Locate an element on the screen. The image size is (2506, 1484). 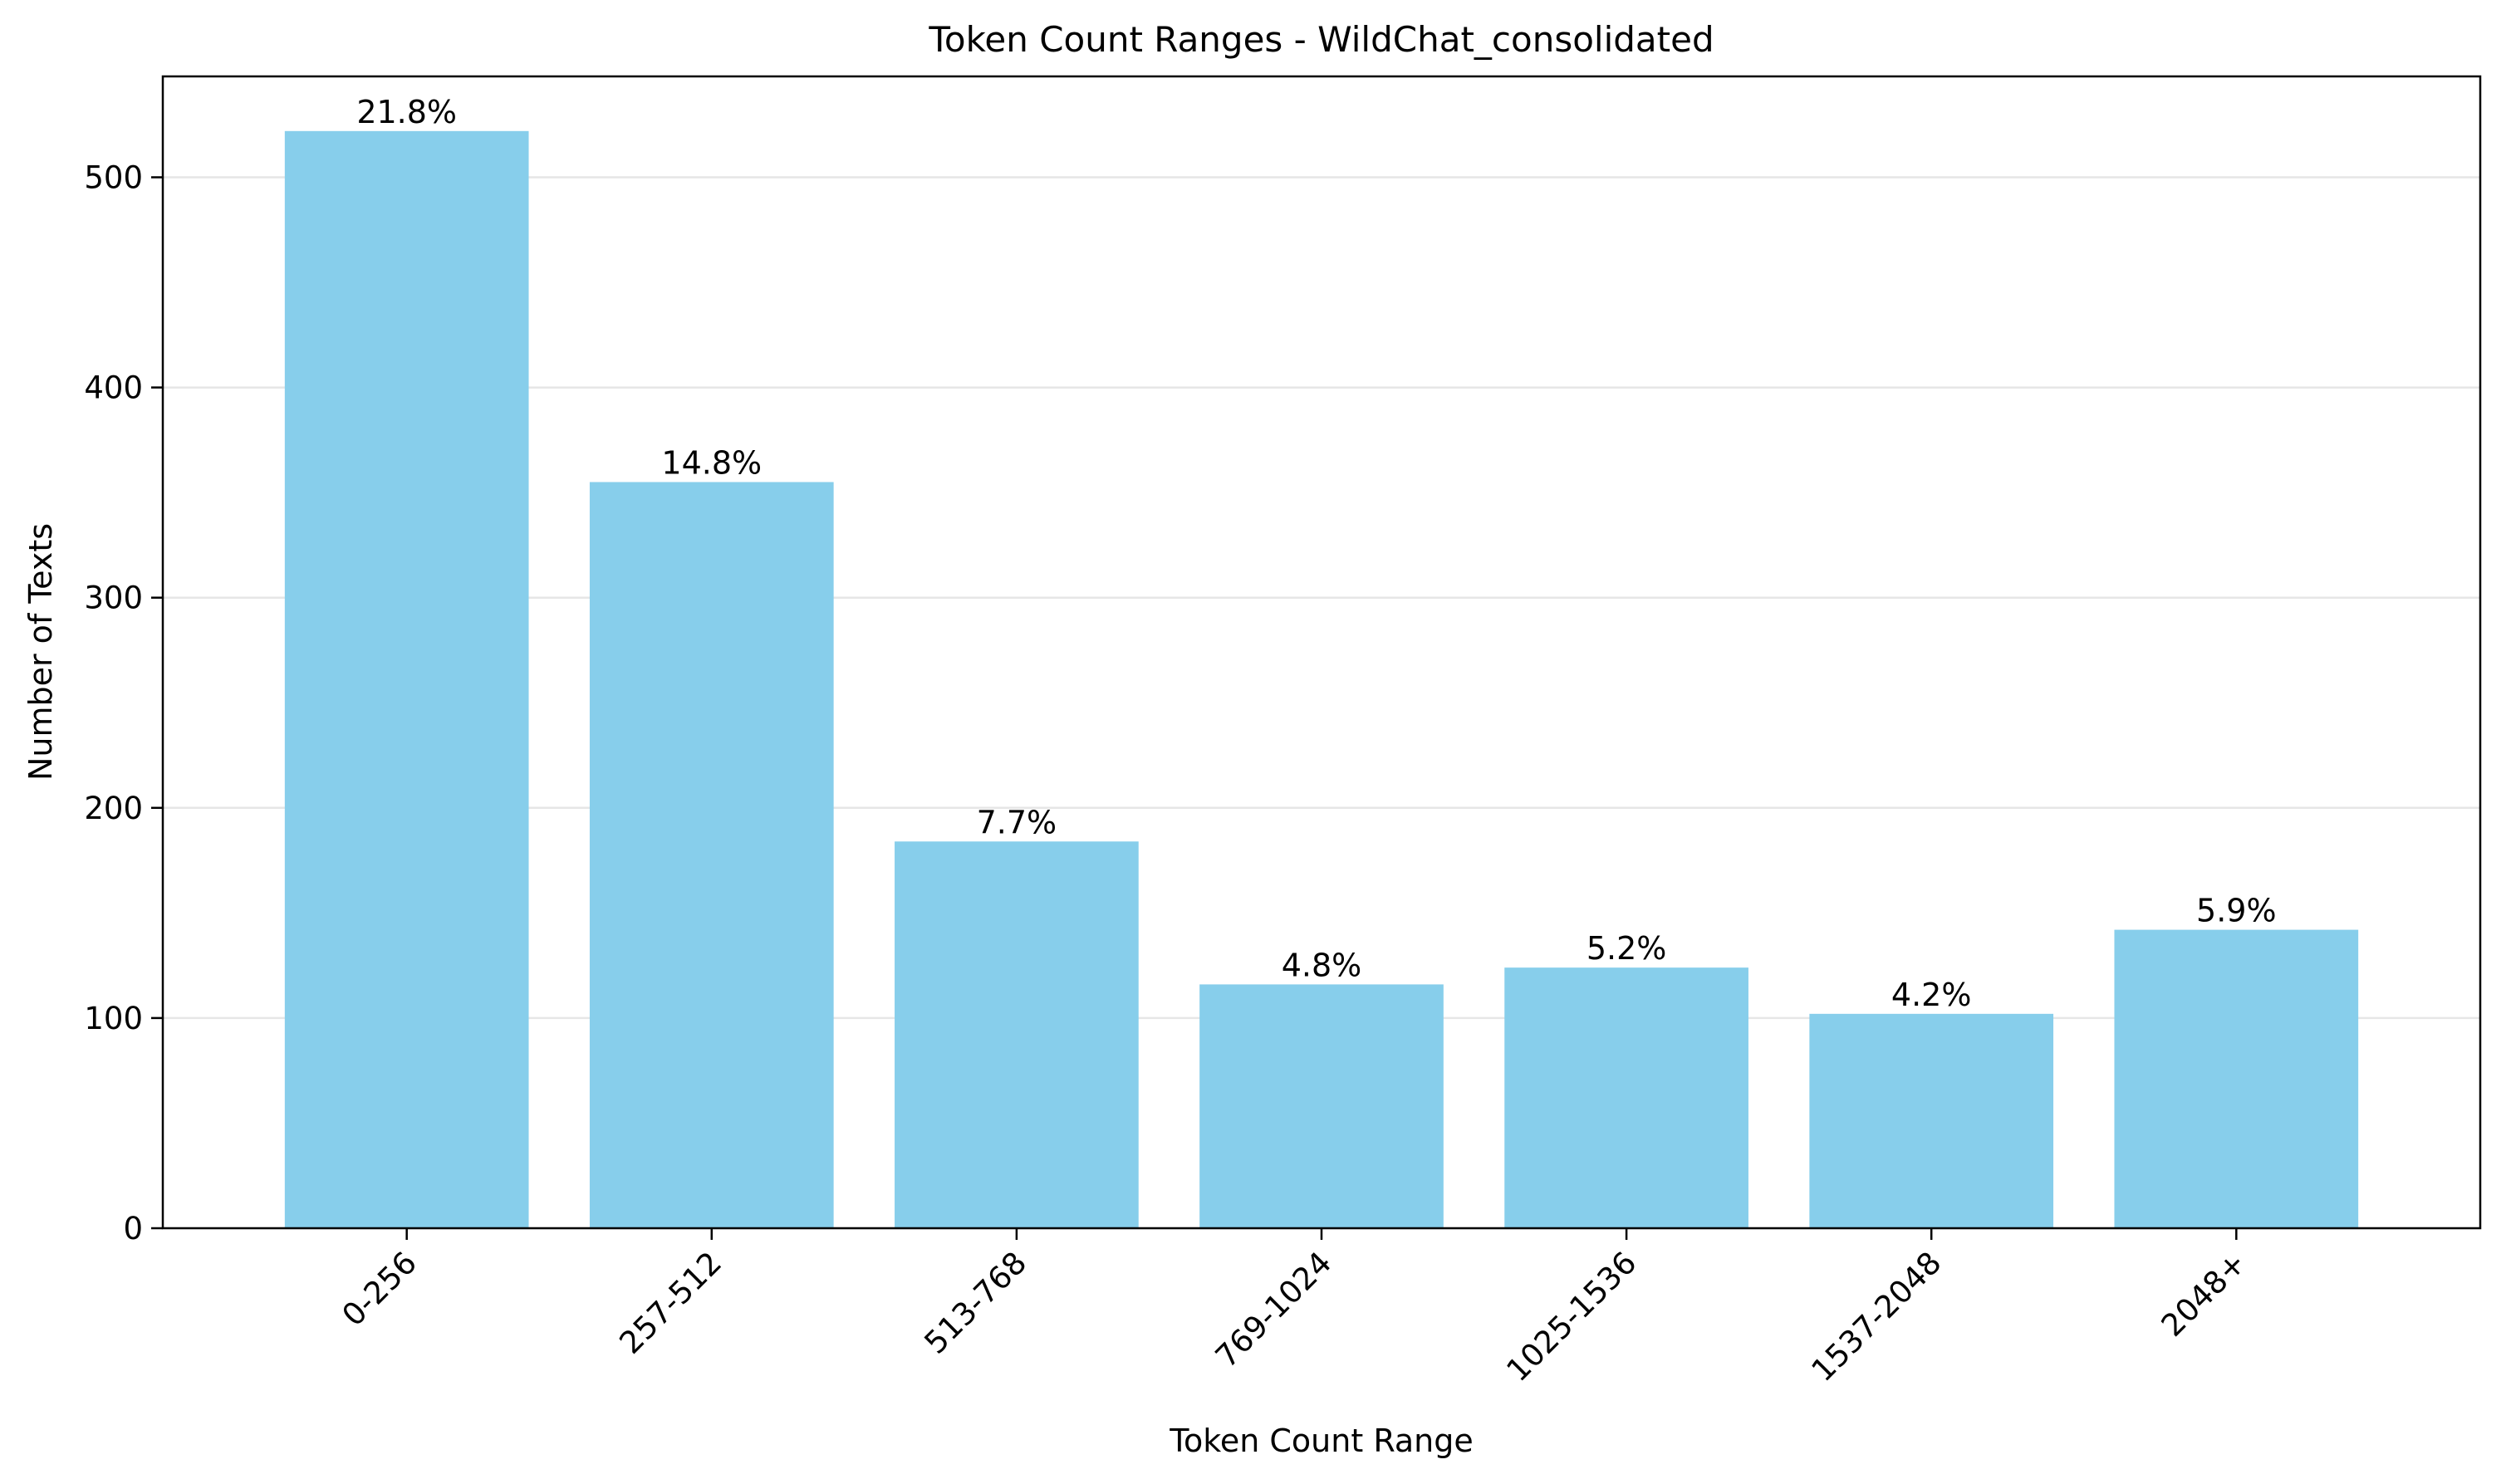
y-tick-label: 0 is located at coordinates (133, 1228).